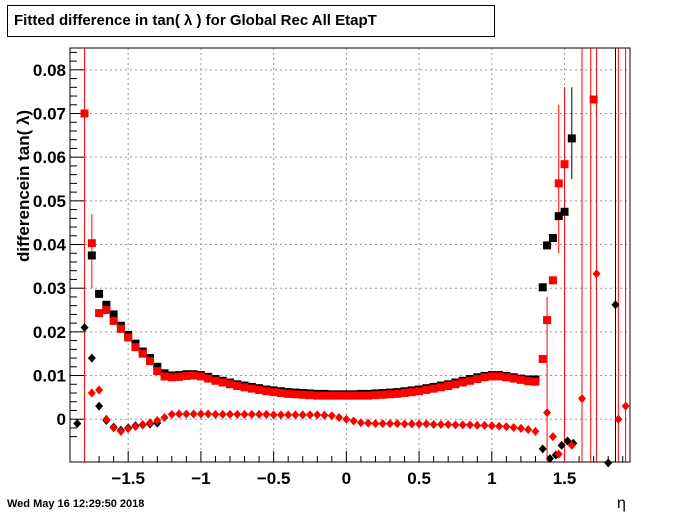 Image resolution: width=700 pixels, height=514 pixels. Describe the element at coordinates (76, 504) in the screenshot. I see `timestamp-label: Wed May 16 12:29:50 2018` at that location.